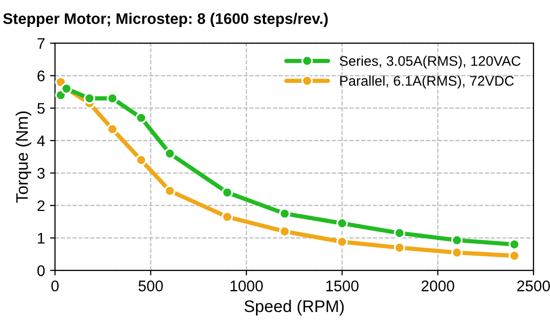 This screenshot has height=320, width=550. I want to click on x-axis-title: Speed (RPM), so click(294, 308).